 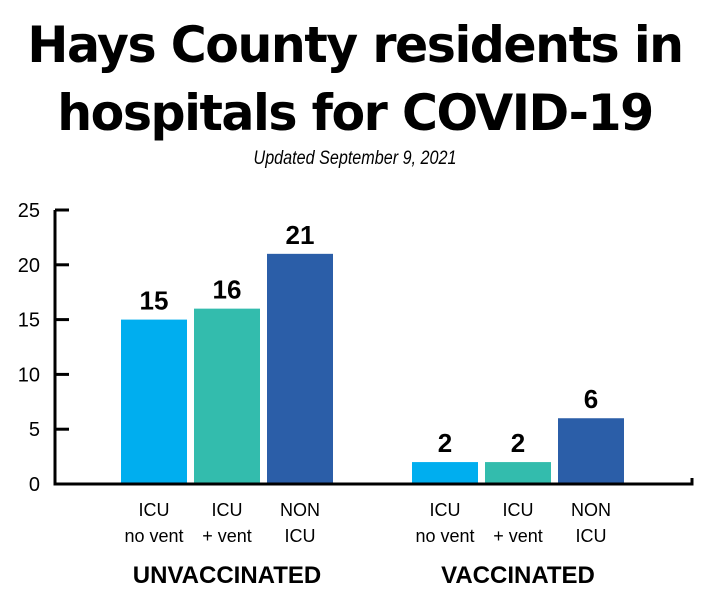 What do you see at coordinates (29, 375) in the screenshot?
I see `y-tick-label: 10` at bounding box center [29, 375].